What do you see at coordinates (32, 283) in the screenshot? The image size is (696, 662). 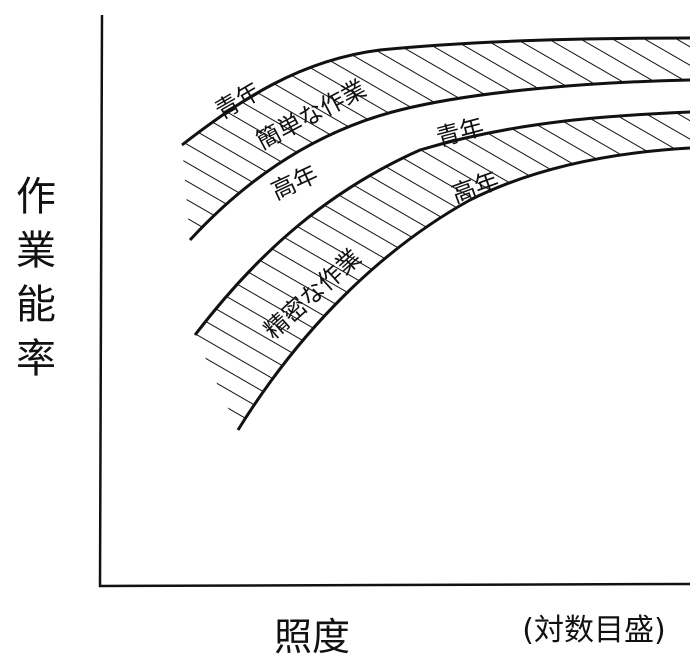 I see `y-axis-label: 作業能率` at bounding box center [32, 283].